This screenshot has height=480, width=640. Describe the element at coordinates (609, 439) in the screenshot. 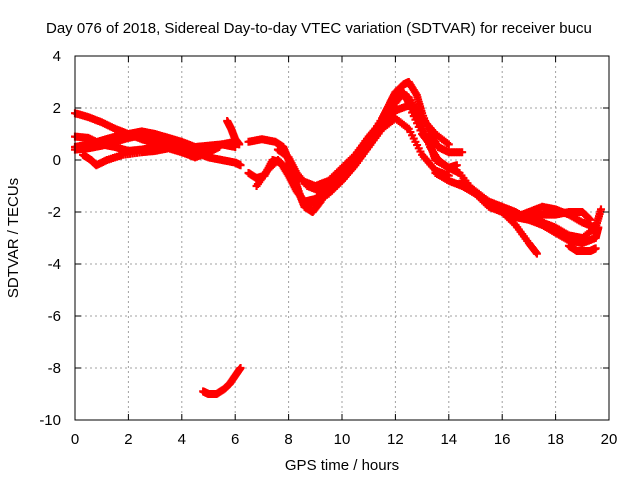

I see `x-tick-label: 20` at that location.